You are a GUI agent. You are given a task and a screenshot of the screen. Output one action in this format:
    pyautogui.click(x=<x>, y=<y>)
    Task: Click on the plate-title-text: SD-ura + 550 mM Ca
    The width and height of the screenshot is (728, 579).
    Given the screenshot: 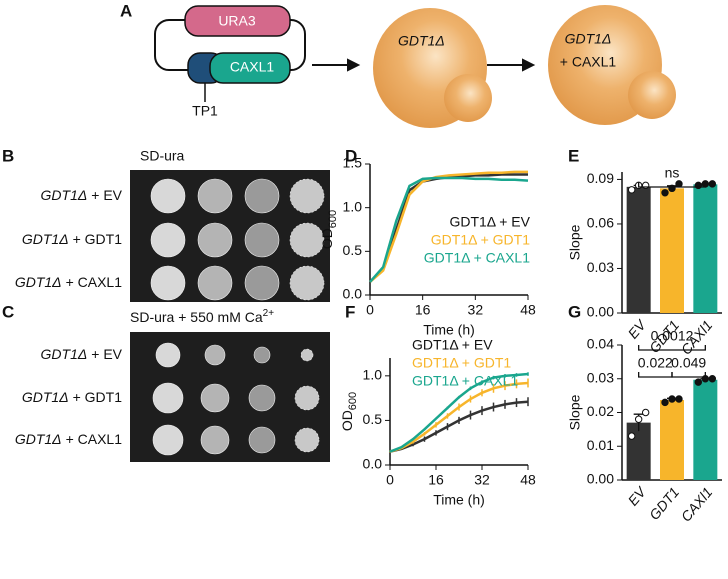 What is the action you would take?
    pyautogui.click(x=196, y=317)
    